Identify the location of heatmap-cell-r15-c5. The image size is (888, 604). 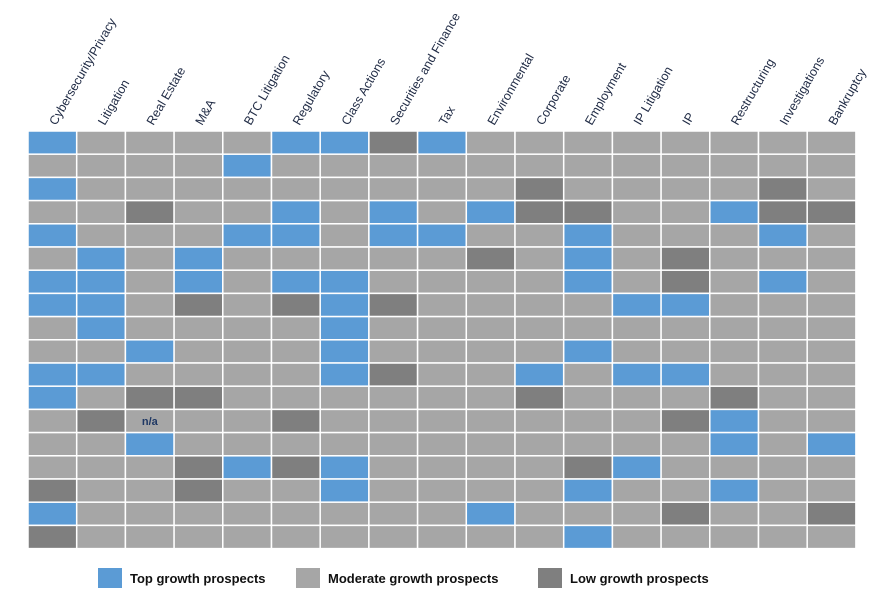
(295, 490).